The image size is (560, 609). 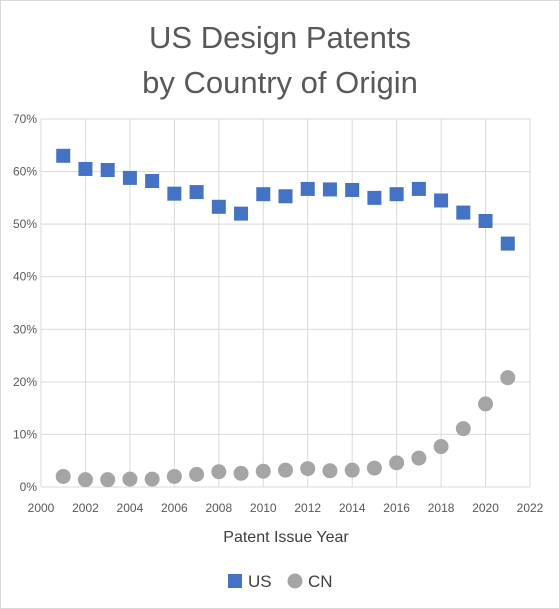 What do you see at coordinates (235, 581) in the screenshot?
I see `legend-marker-us` at bounding box center [235, 581].